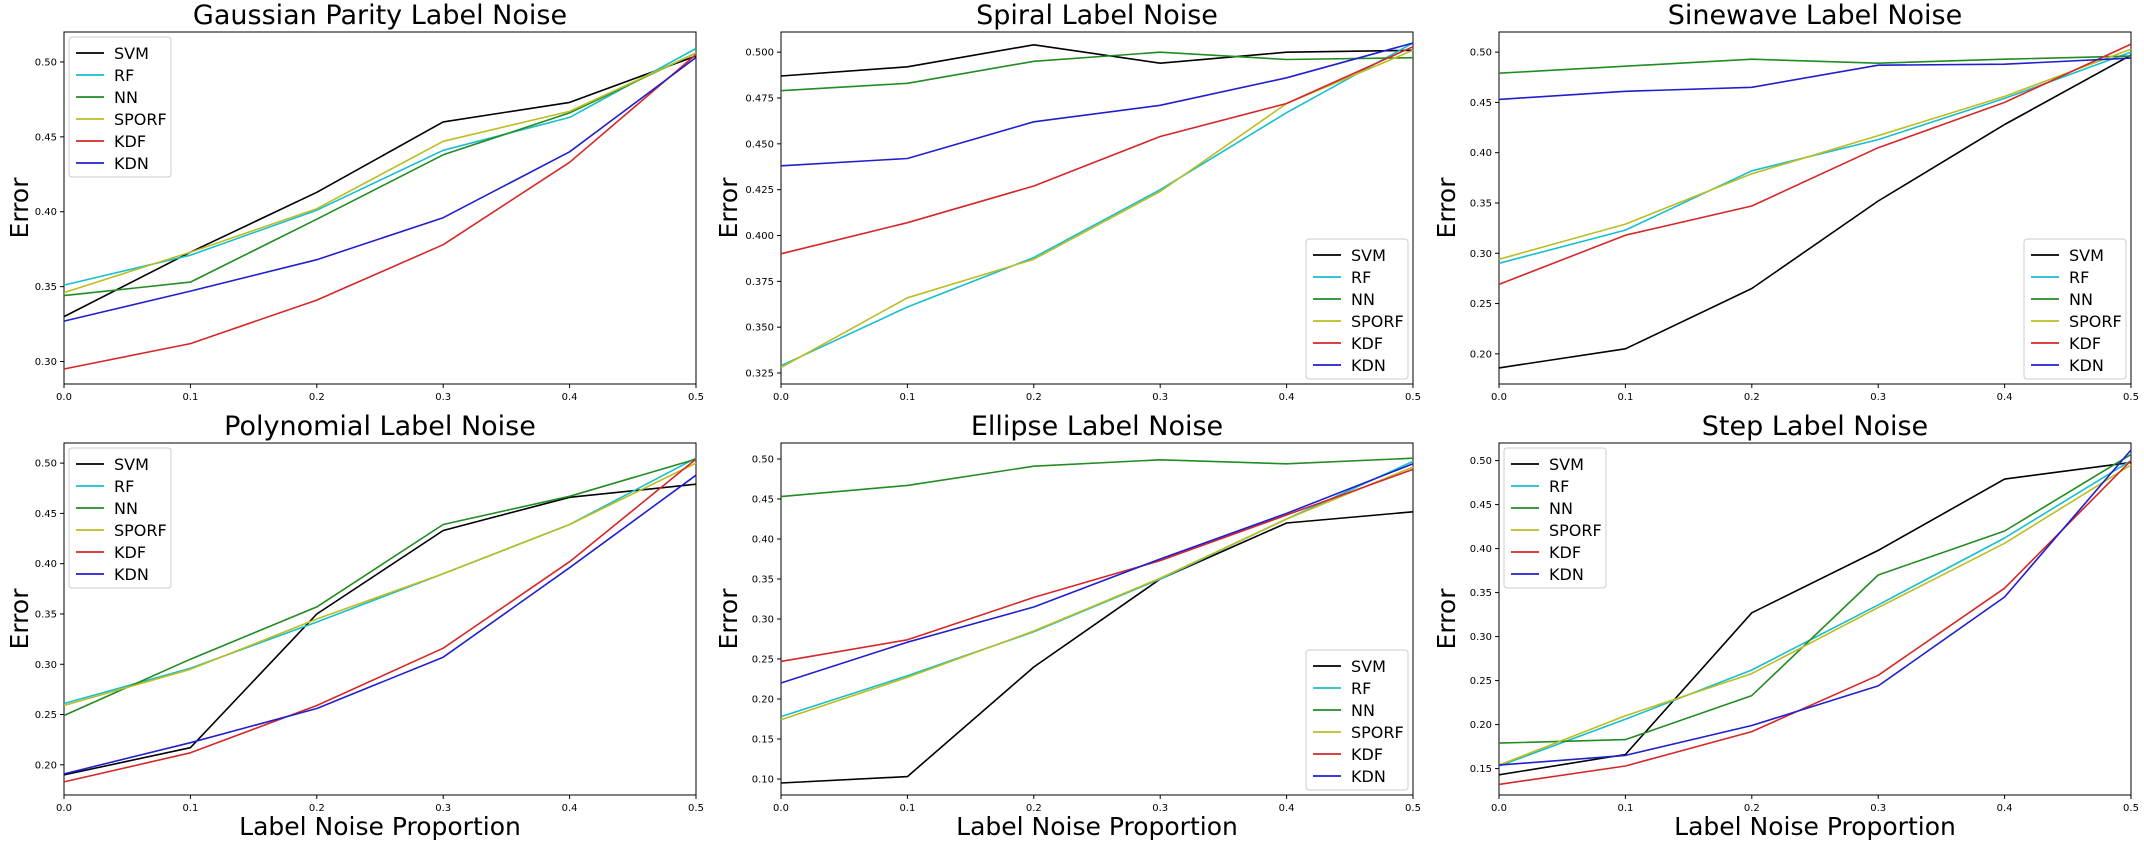  Describe the element at coordinates (380, 15) in the screenshot. I see `chart-title: Gaussian Parity Label Noise` at that location.